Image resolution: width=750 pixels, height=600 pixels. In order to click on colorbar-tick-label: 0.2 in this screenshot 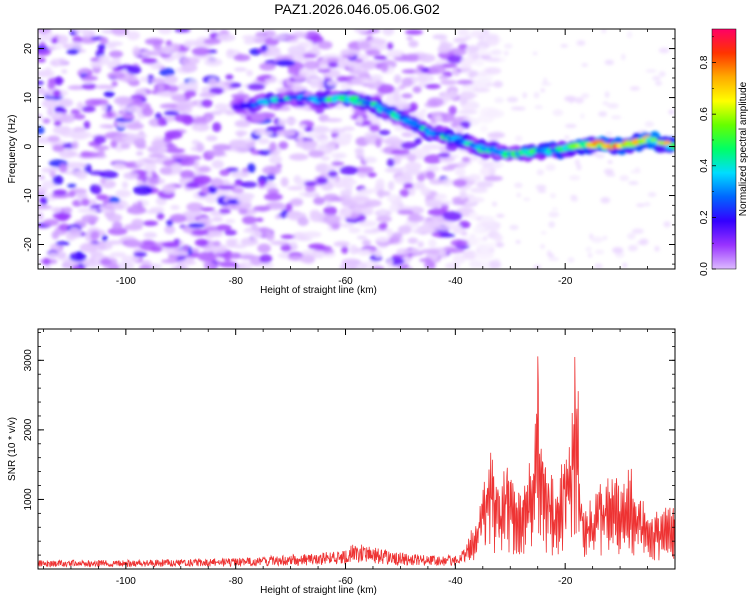, I will do `click(704, 217)`.